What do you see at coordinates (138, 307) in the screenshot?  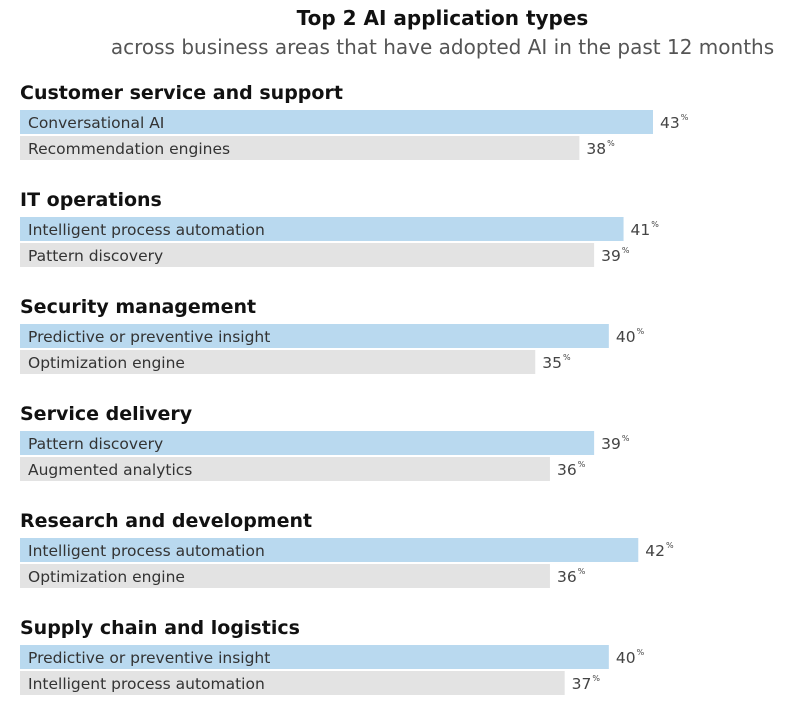 I see `group-title: Security management` at bounding box center [138, 307].